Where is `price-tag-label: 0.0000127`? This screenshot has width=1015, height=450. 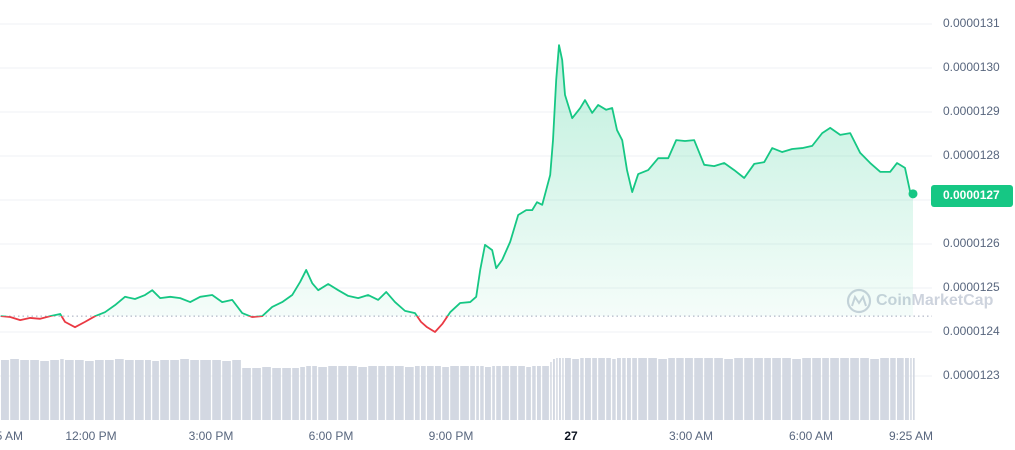
price-tag-label: 0.0000127 is located at coordinates (971, 195).